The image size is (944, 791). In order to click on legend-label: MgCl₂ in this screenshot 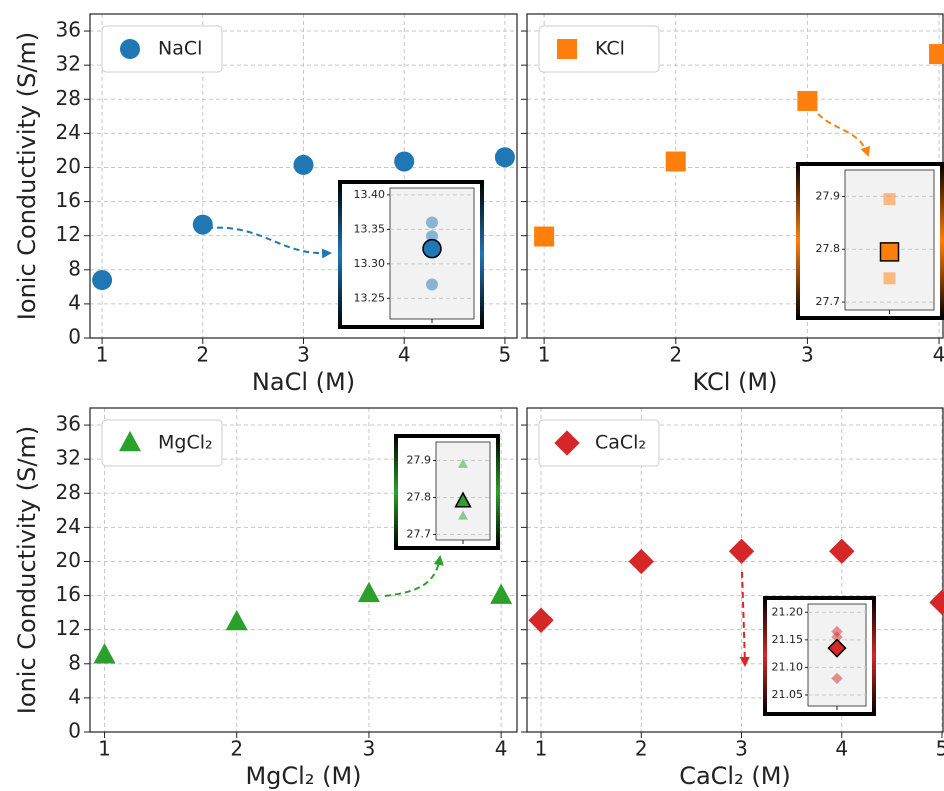, I will do `click(185, 443)`.